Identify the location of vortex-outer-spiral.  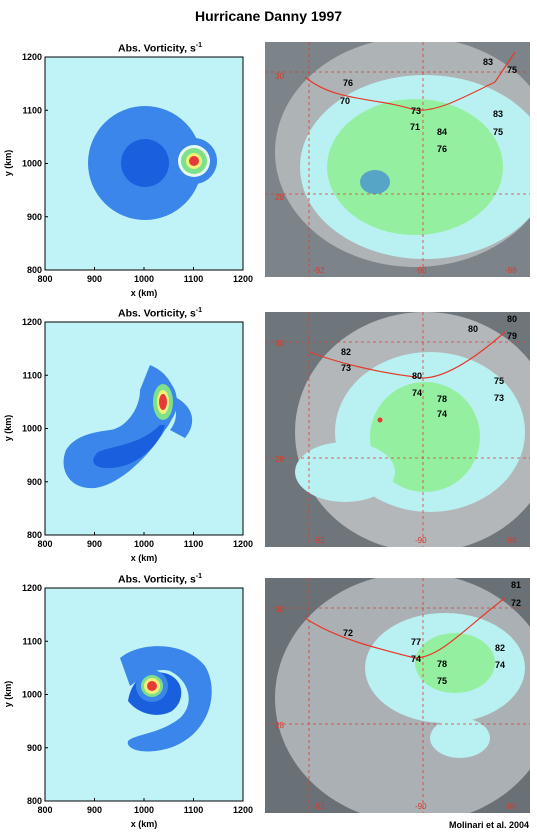
(166, 699).